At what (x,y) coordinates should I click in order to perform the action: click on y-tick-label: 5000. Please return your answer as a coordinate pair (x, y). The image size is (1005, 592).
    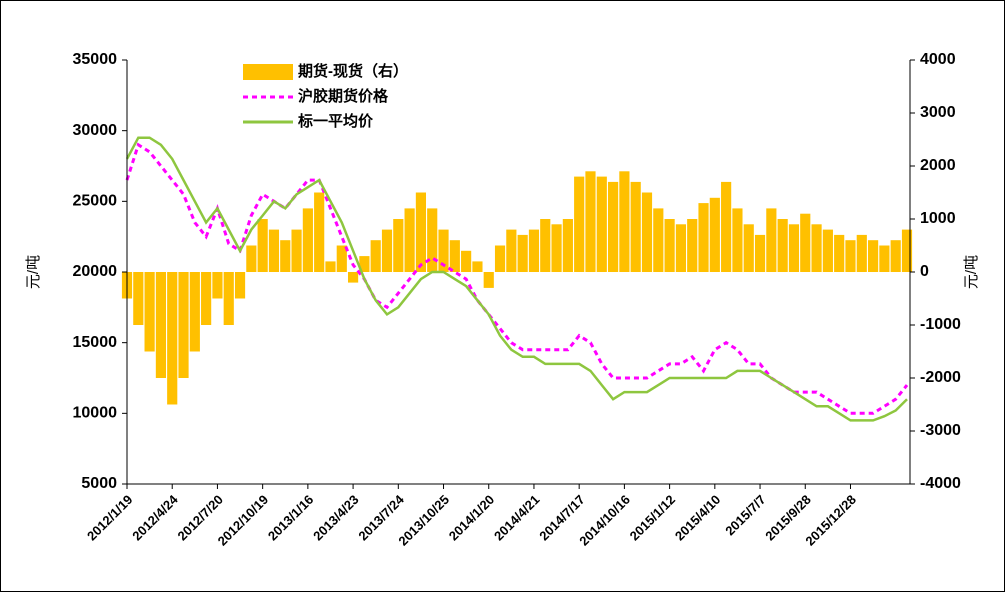
    Looking at the image, I should click on (99, 483).